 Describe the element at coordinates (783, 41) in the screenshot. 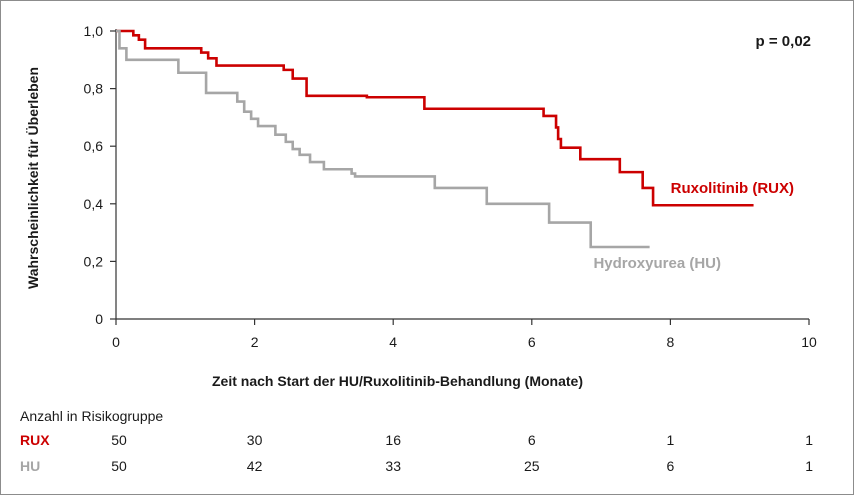

I see `p-value-annotation: p = 0,02` at that location.